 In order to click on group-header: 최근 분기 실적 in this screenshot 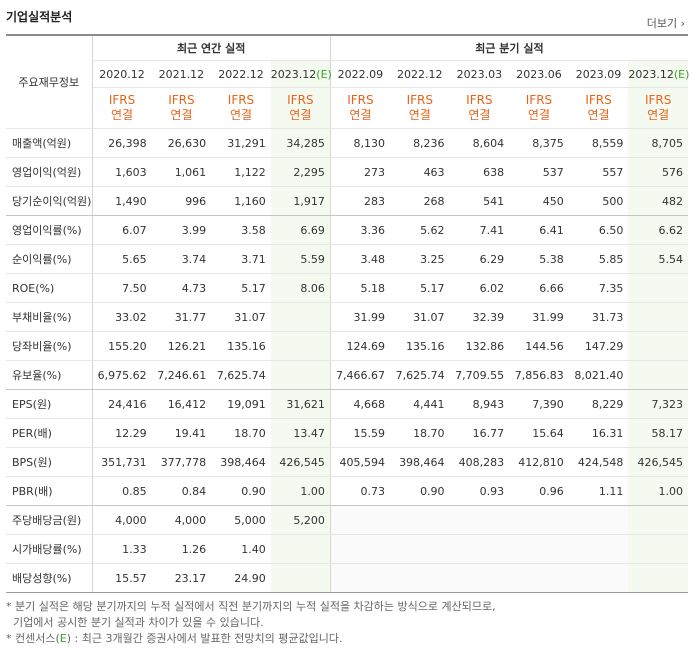, I will do `click(509, 47)`.